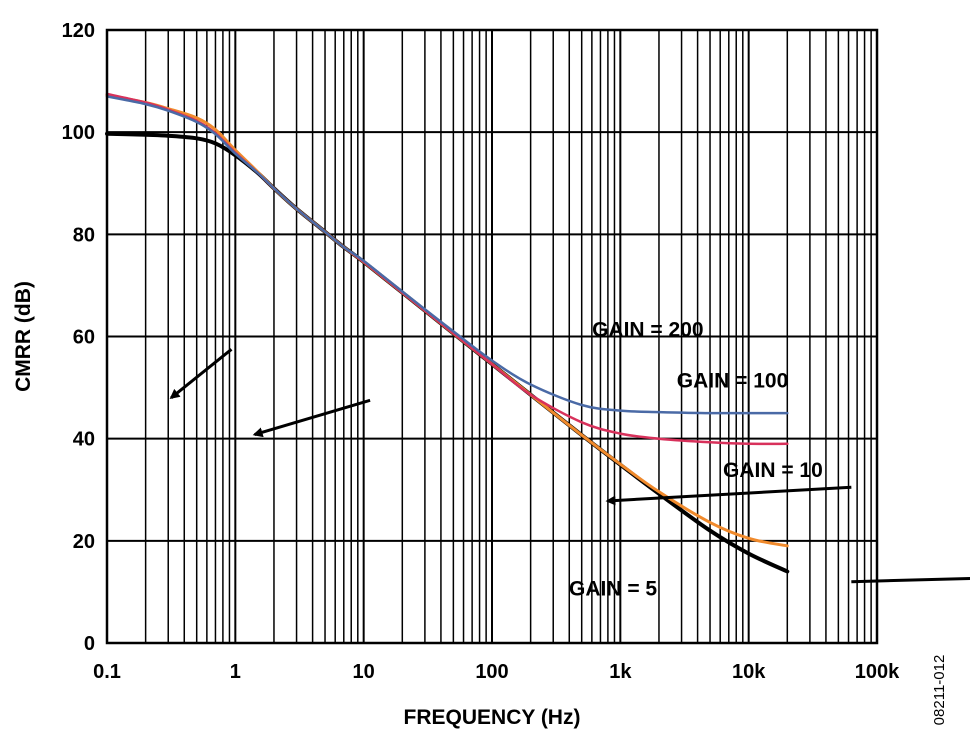 This screenshot has height=745, width=970. I want to click on y-axis-title: CMRR (dB), so click(23, 336).